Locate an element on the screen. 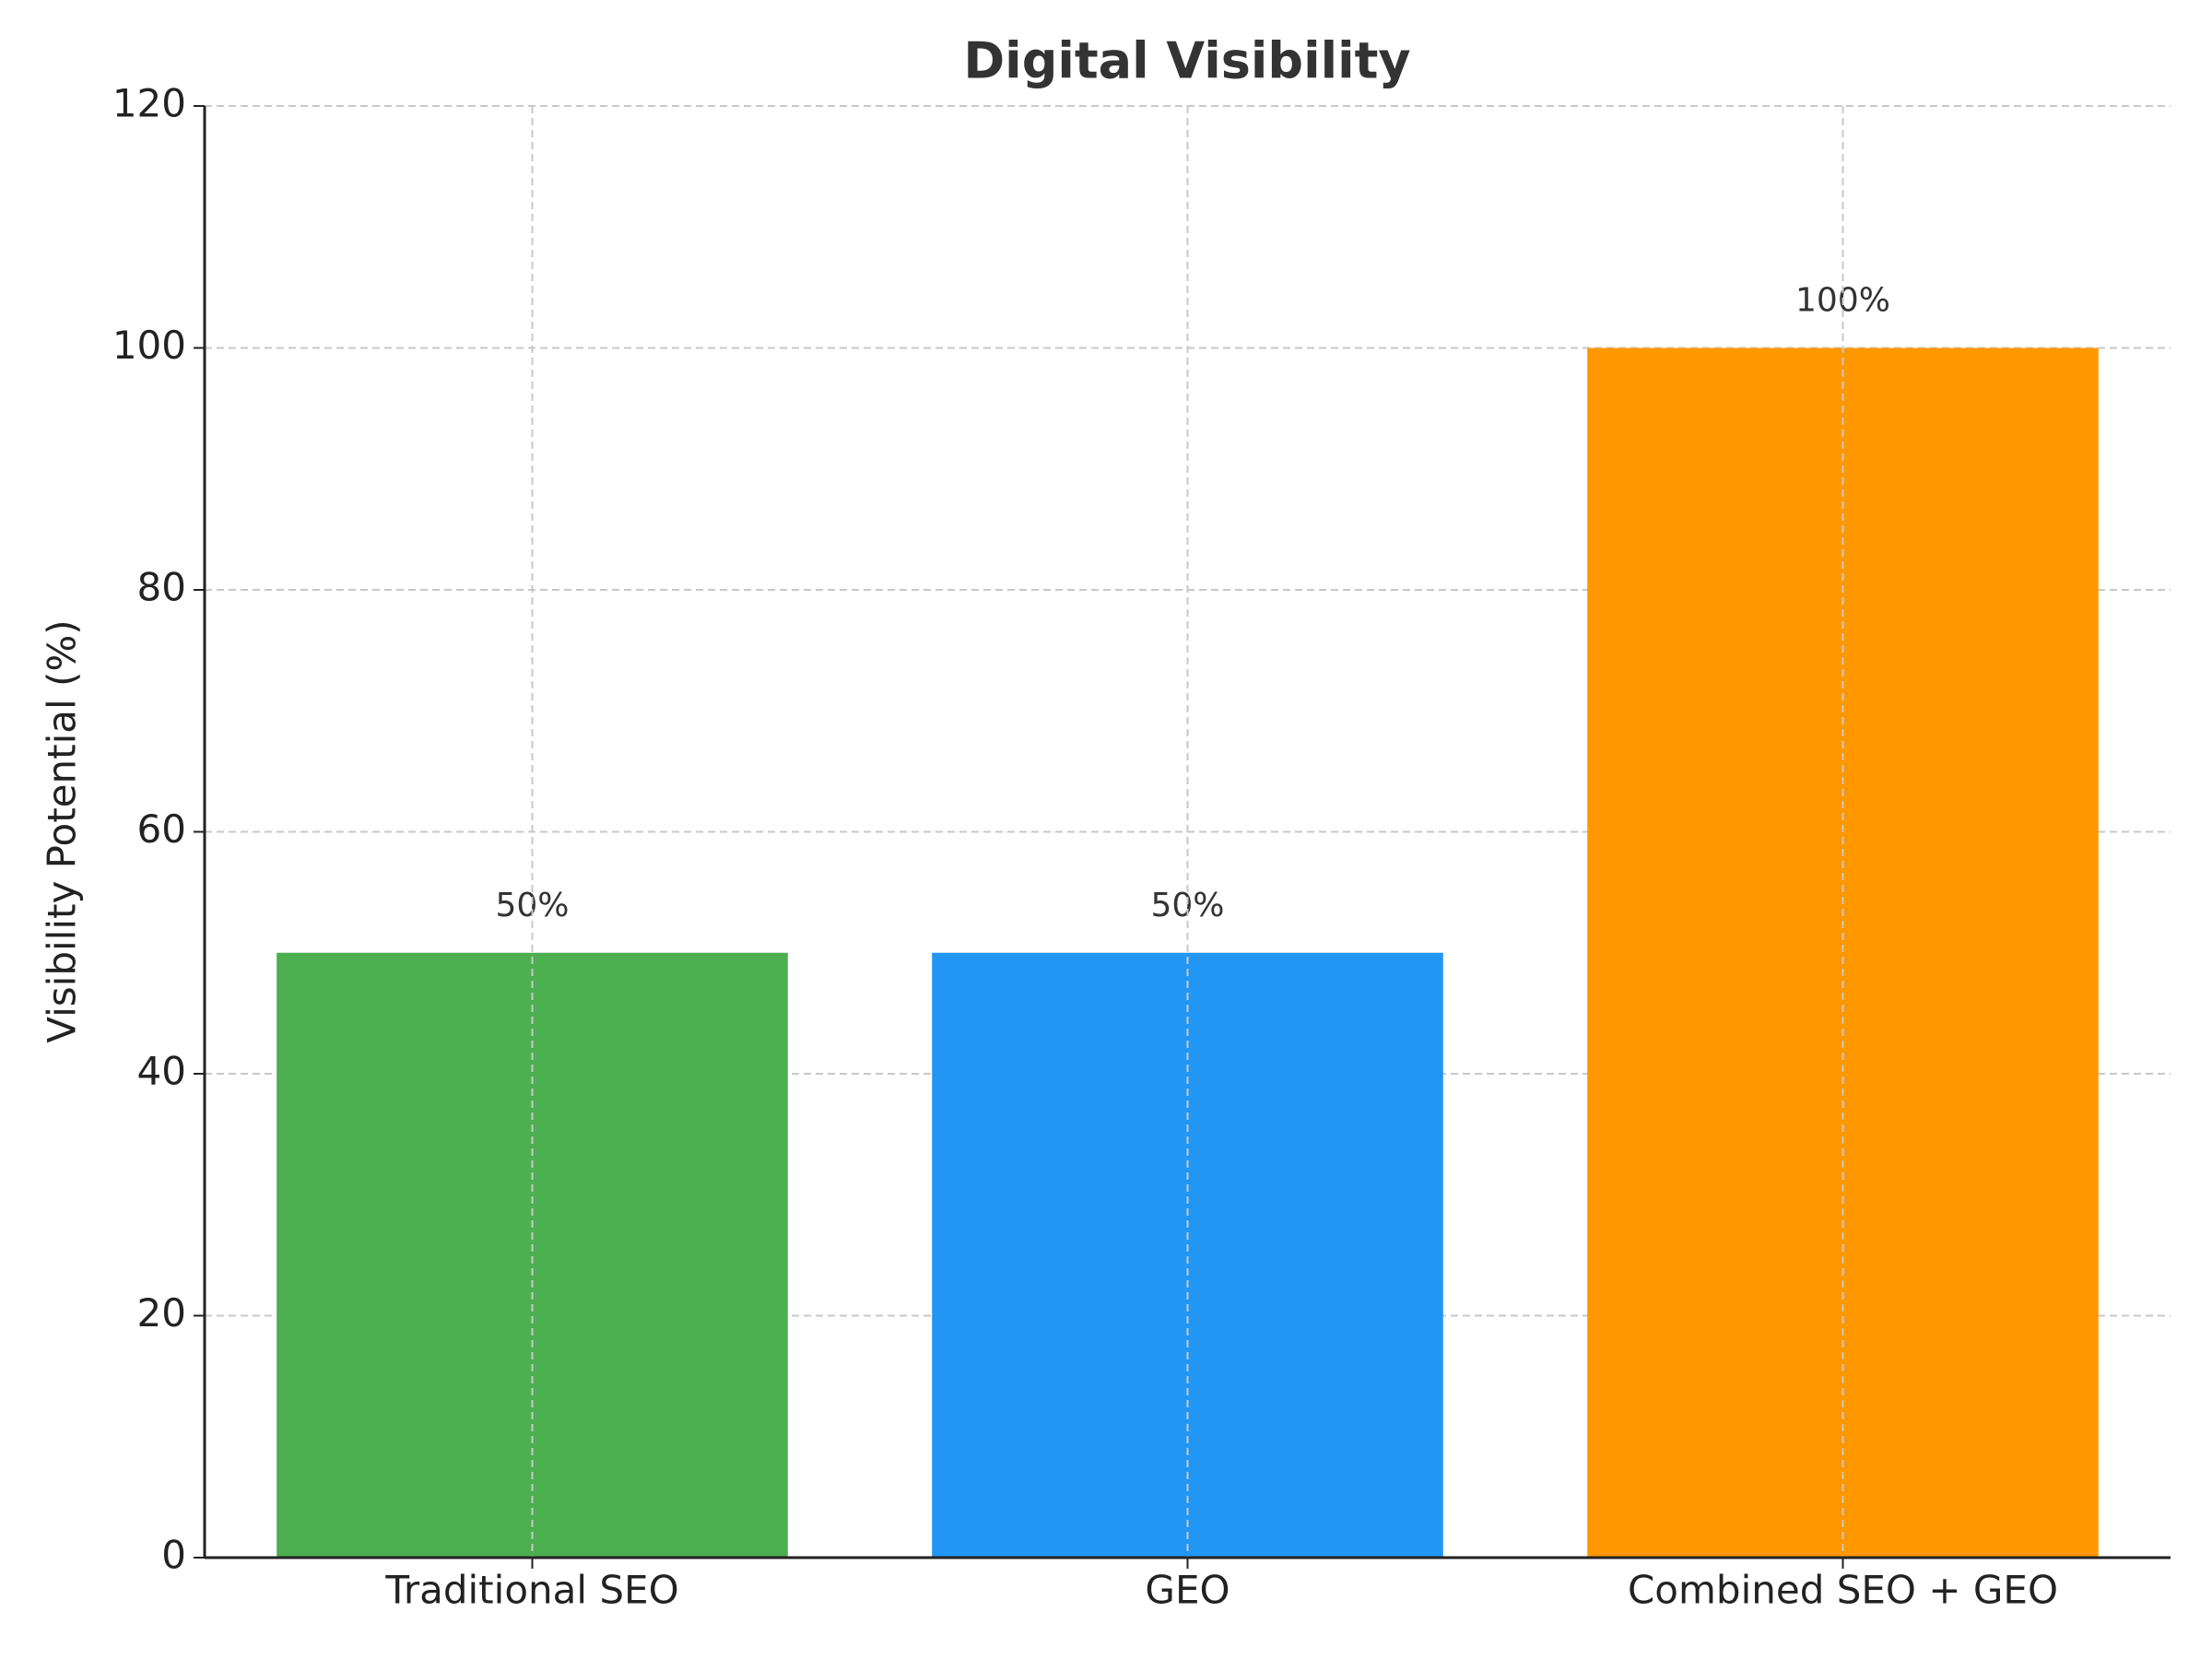  x-tick-label: GEO is located at coordinates (1187, 1590).